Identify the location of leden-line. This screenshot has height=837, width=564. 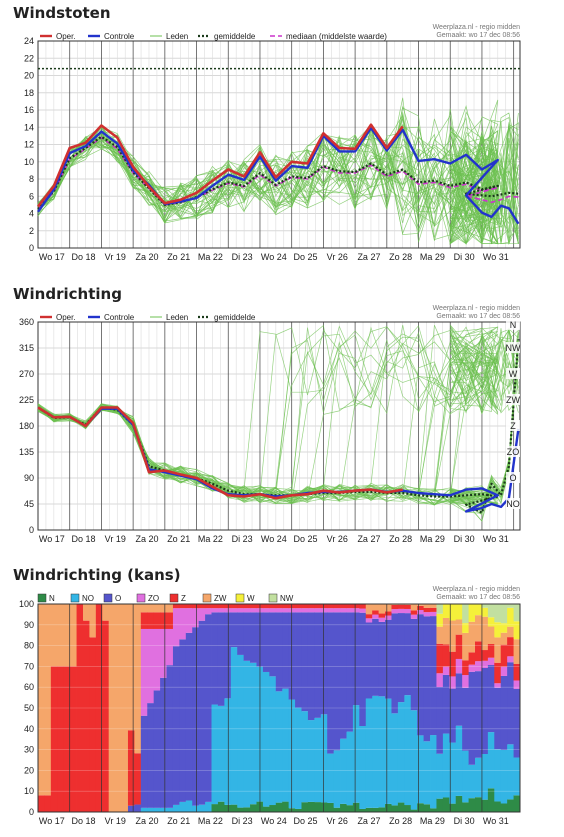
(278, 166).